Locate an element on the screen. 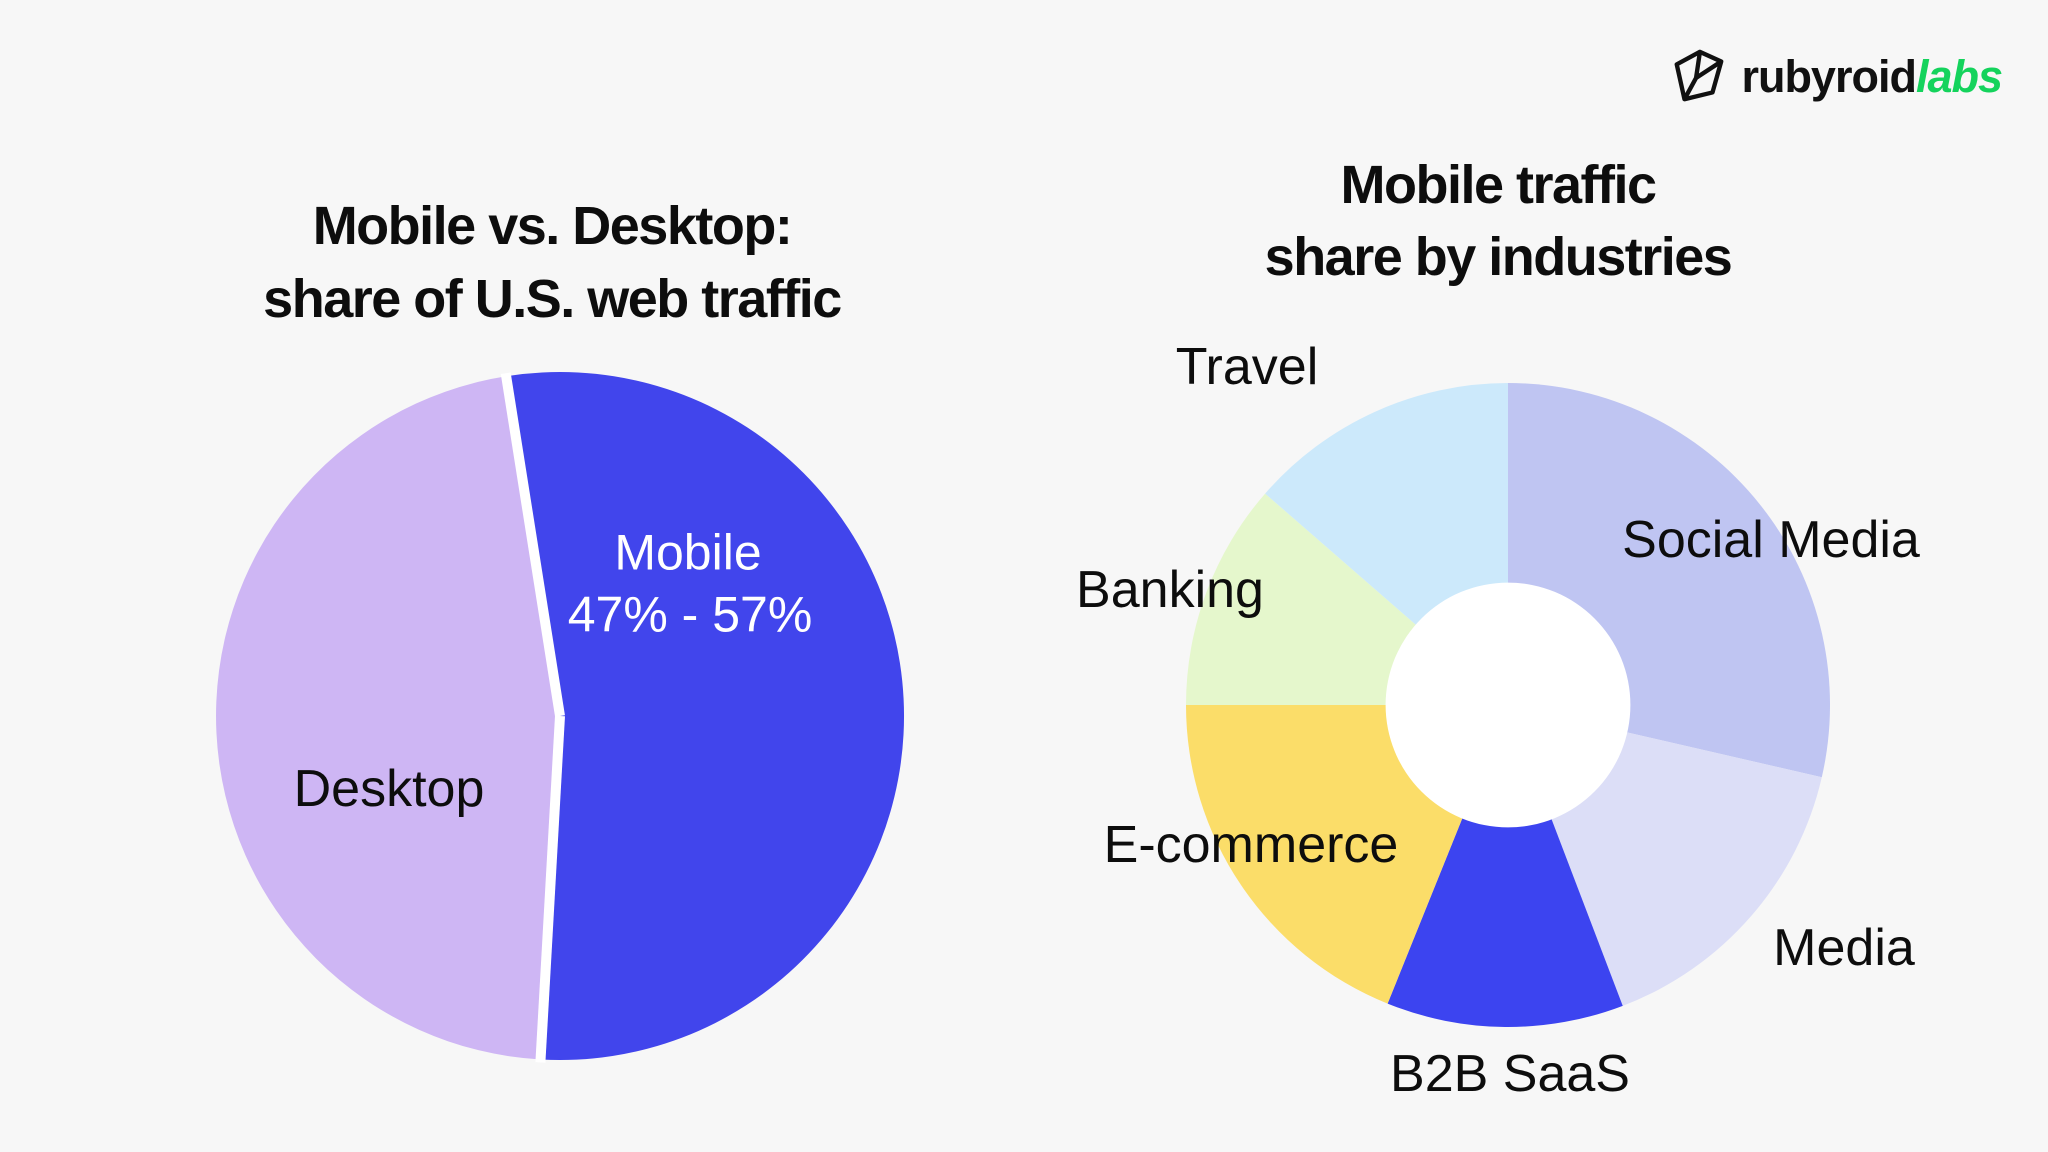 The height and width of the screenshot is (1152, 2048). right-chart-title-line2: share by industries is located at coordinates (1498, 257).